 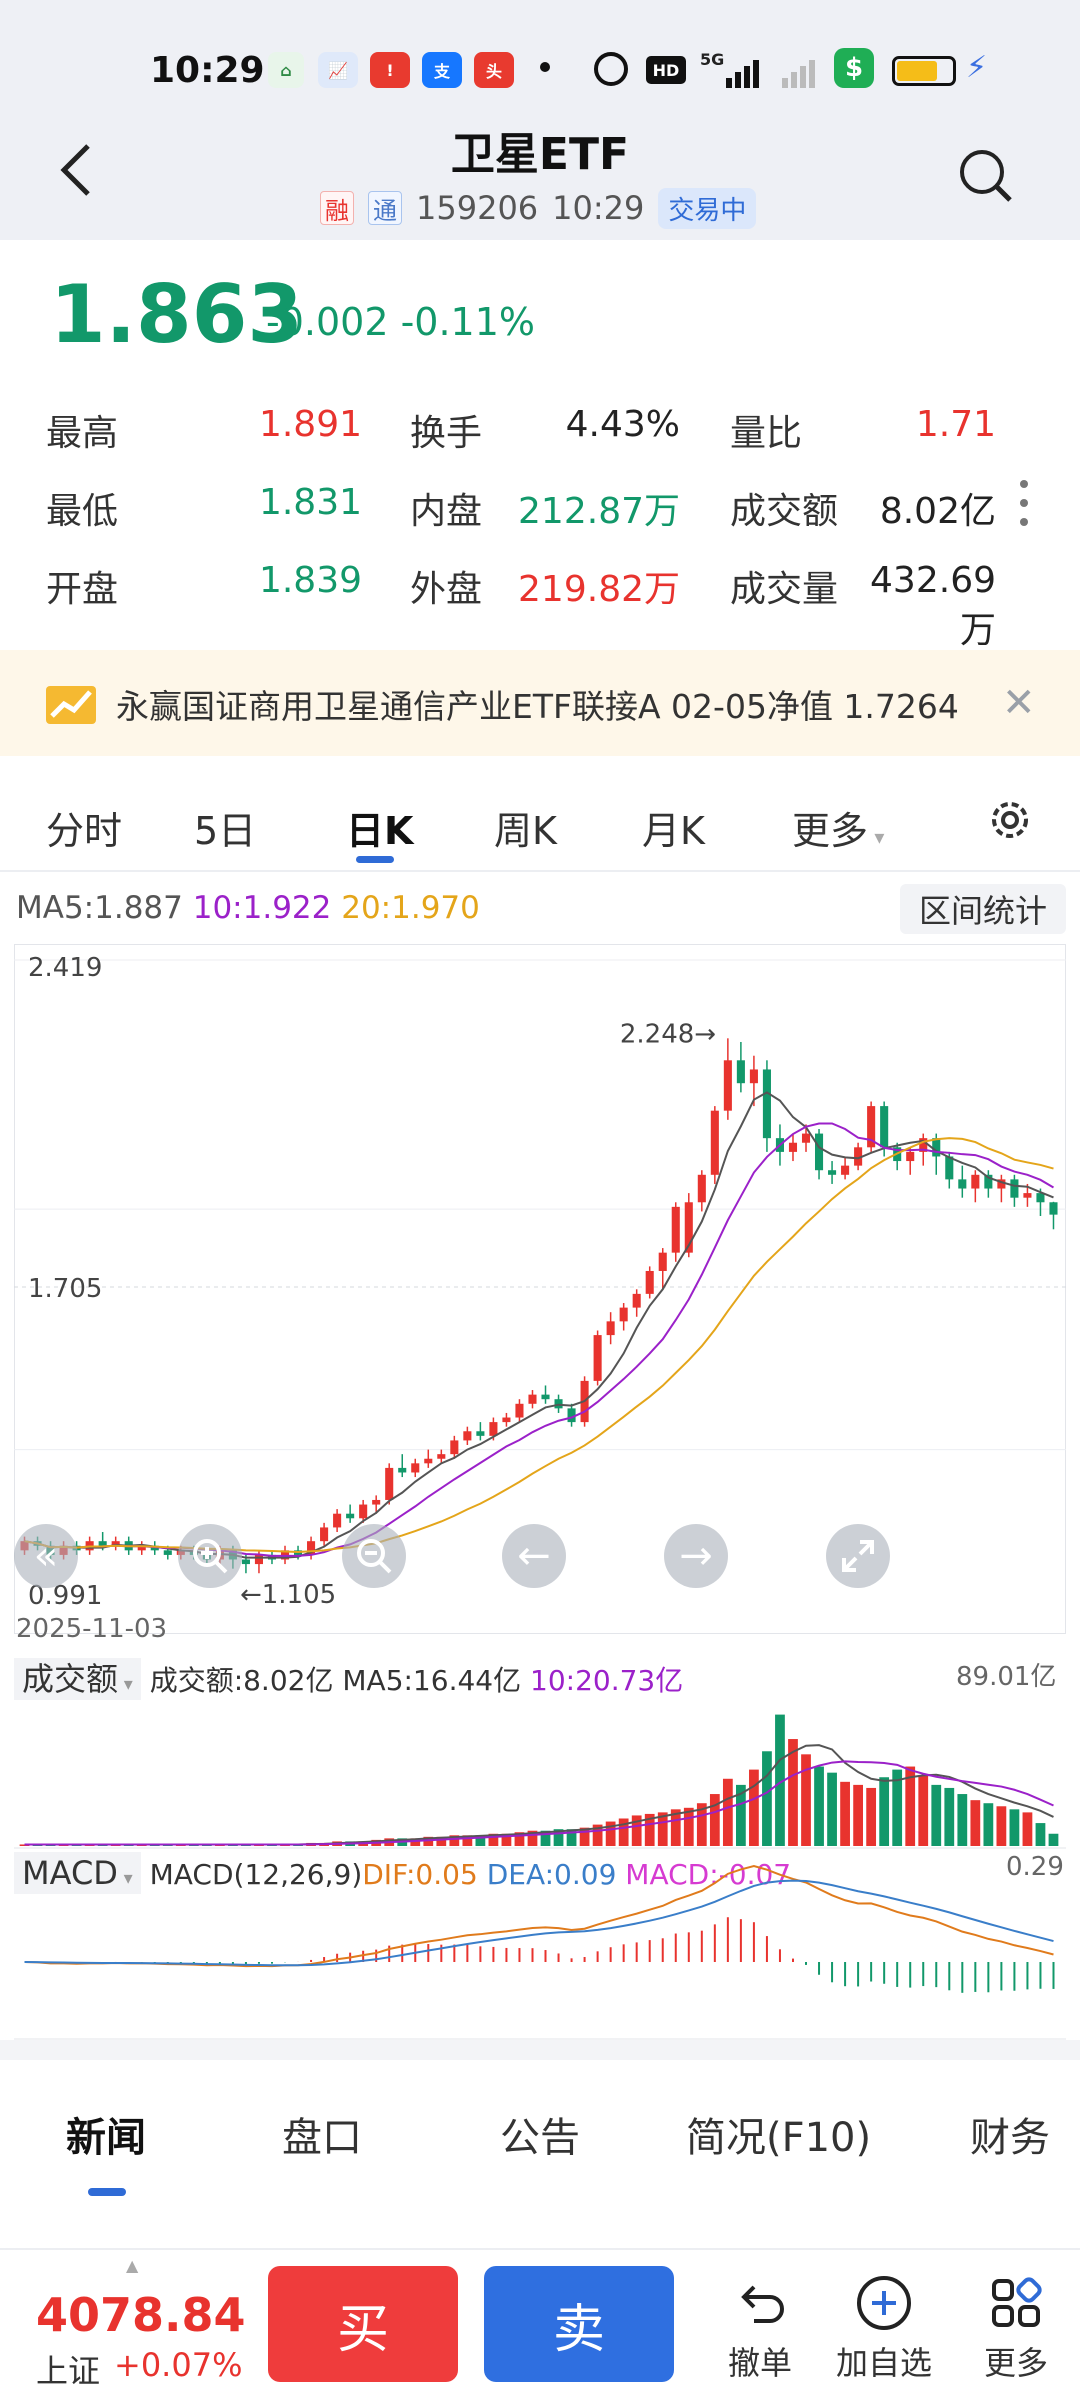 I want to click on buy-button: 买, so click(x=363, y=2324).